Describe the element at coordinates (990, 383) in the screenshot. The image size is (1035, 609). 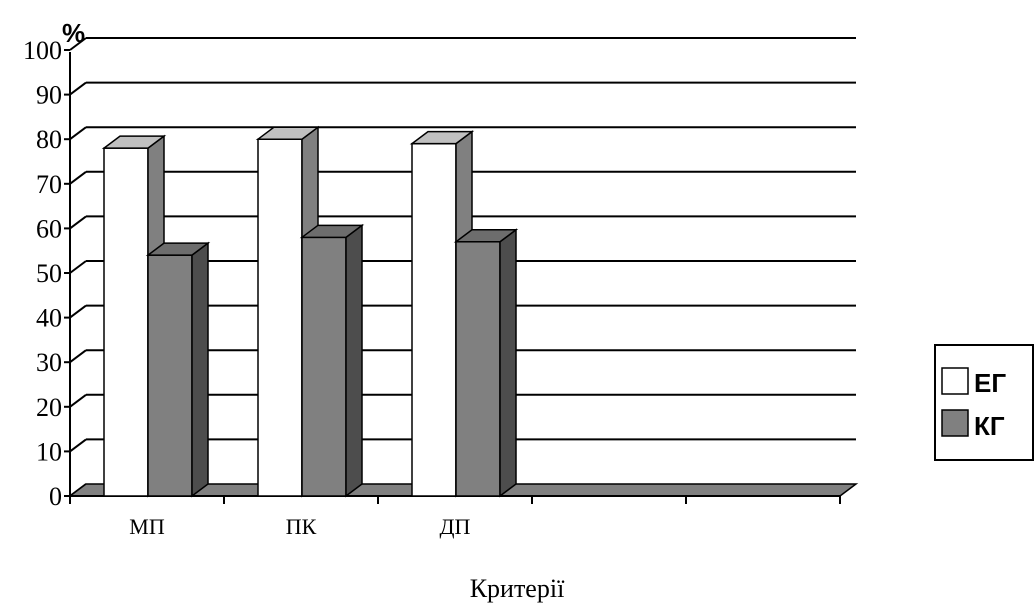
I see `legend-label-eg: ЕГ` at that location.